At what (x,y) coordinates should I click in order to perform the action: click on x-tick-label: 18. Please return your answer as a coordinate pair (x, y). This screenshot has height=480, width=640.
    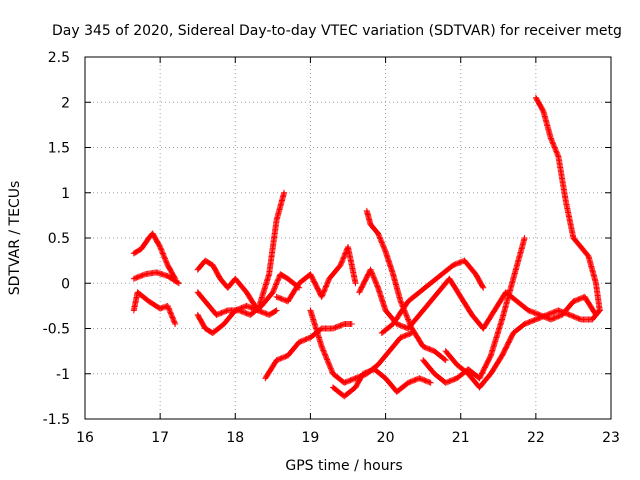
    Looking at the image, I should click on (235, 438).